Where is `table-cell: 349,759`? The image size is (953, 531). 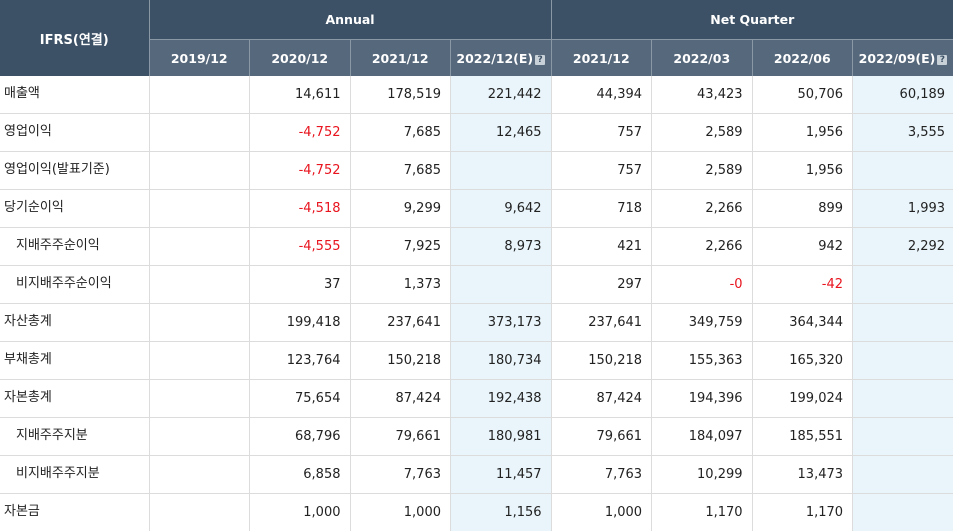 table-cell: 349,759 is located at coordinates (702, 323).